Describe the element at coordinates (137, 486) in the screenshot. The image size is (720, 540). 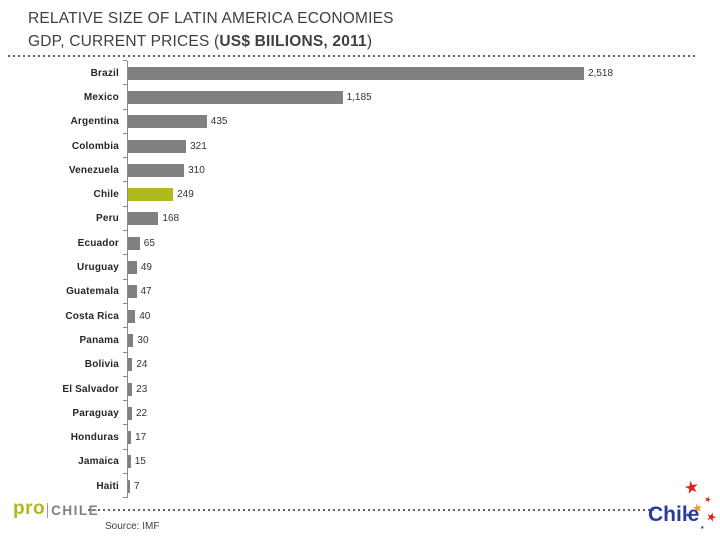
I see `value-label: 7` at that location.